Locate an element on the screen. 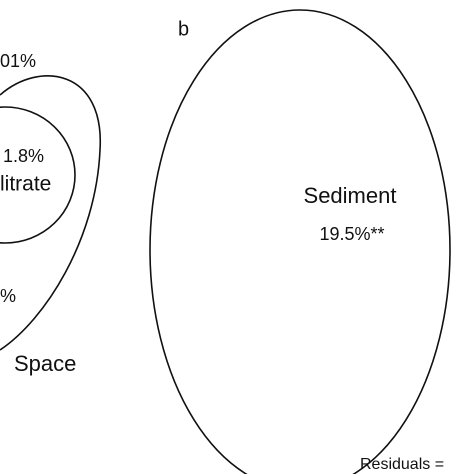 The height and width of the screenshot is (474, 474). filtrate-value: 1.8% is located at coordinates (23, 156).